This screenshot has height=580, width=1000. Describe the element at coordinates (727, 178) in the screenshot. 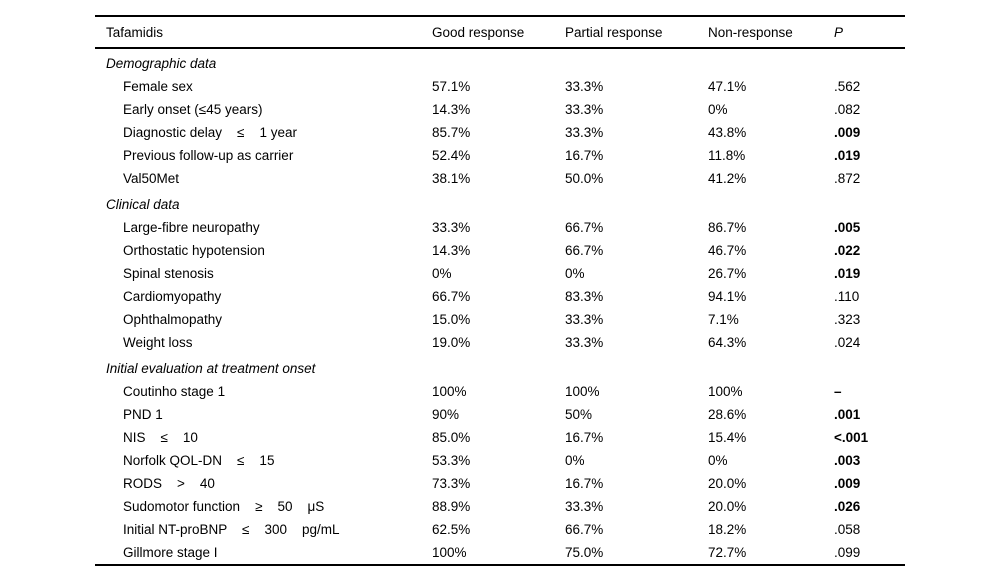

I see `value-cell: 41.2%` at that location.